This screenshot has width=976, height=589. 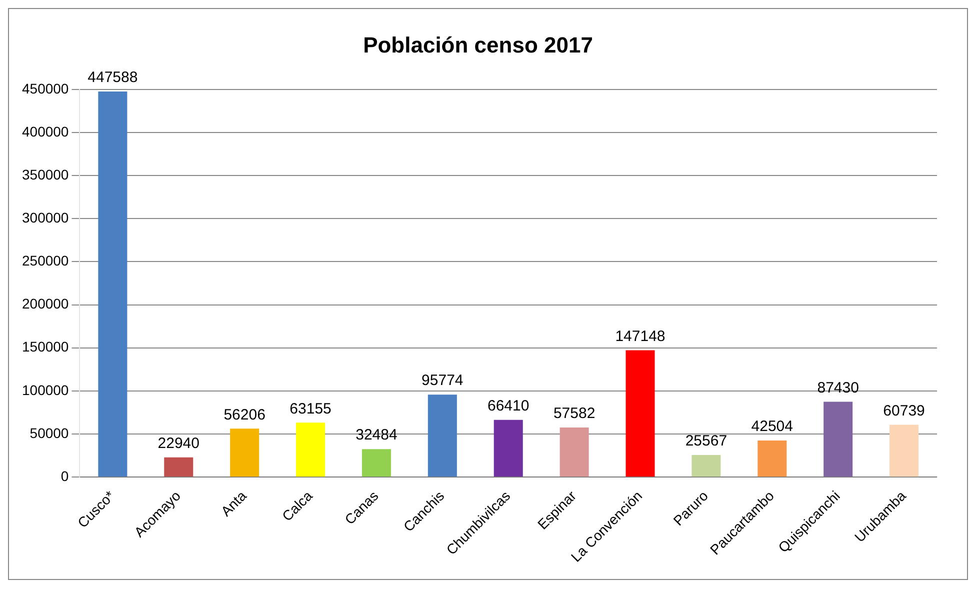 What do you see at coordinates (45, 390) in the screenshot?
I see `y-tick-label: 100000` at bounding box center [45, 390].